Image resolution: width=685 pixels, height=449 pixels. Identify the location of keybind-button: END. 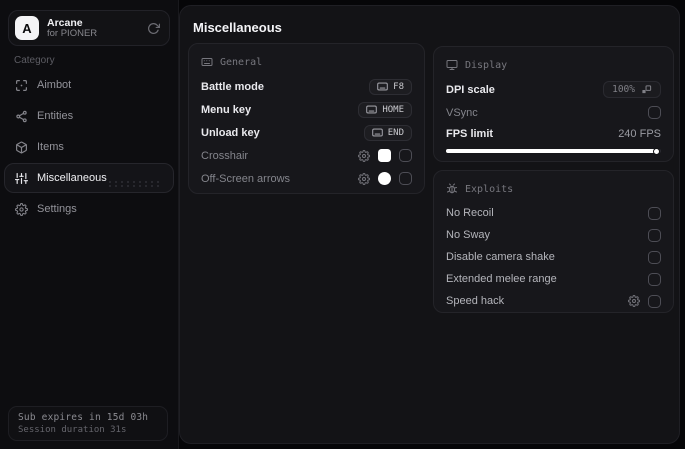
(387, 132).